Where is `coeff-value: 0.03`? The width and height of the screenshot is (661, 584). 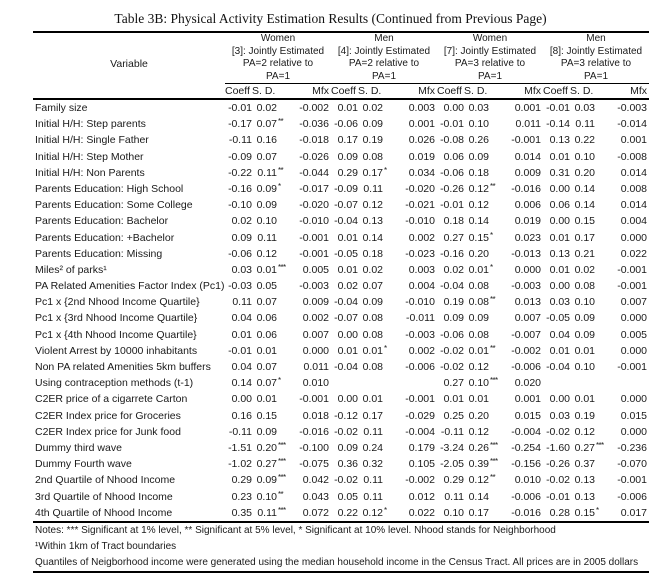
coeff-value: 0.03 is located at coordinates (559, 302).